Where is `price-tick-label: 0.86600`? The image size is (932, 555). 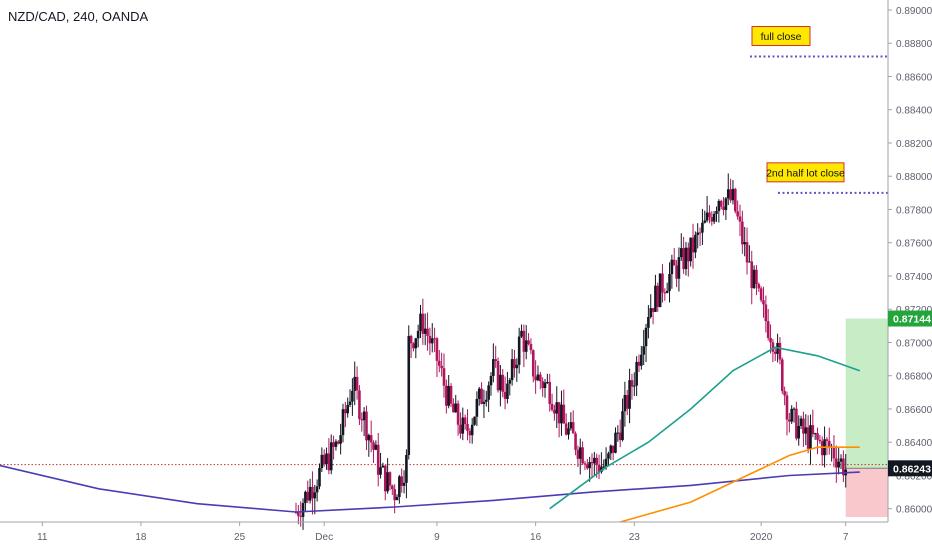 price-tick-label: 0.86600 is located at coordinates (914, 410).